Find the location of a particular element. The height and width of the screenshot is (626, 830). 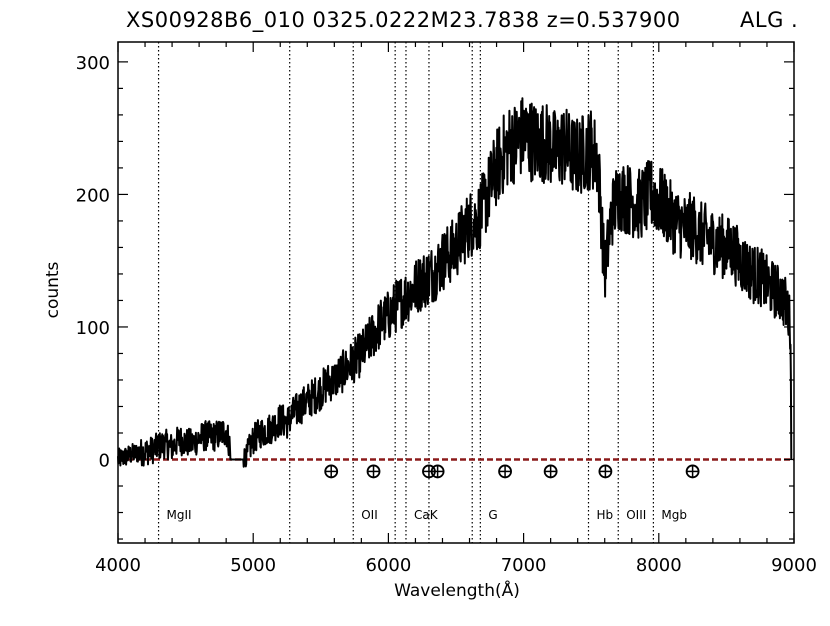

feature-label-oii: OII is located at coordinates (369, 515).